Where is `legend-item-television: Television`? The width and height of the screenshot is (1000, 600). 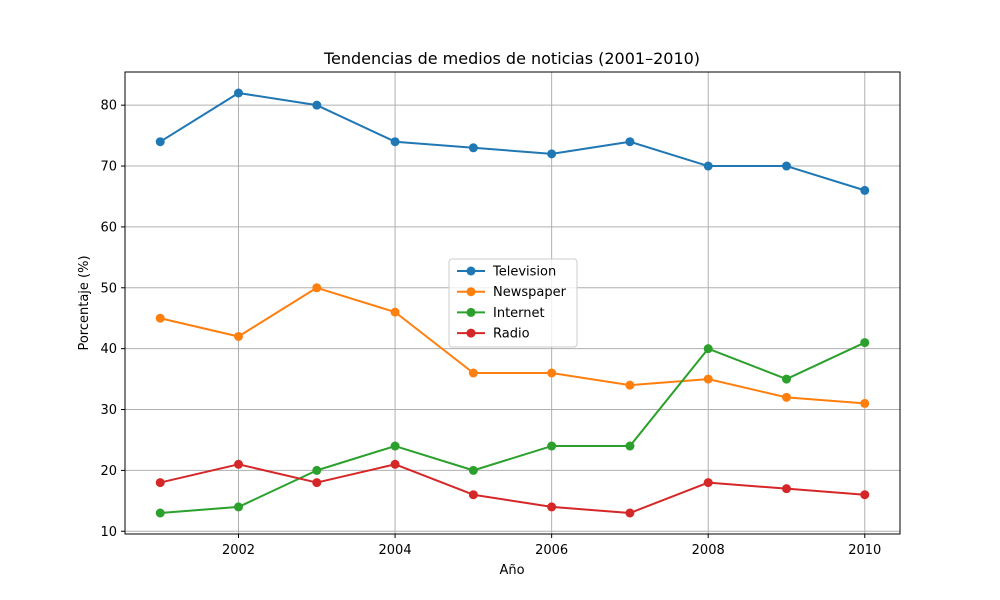
legend-item-television: Television is located at coordinates (506, 272).